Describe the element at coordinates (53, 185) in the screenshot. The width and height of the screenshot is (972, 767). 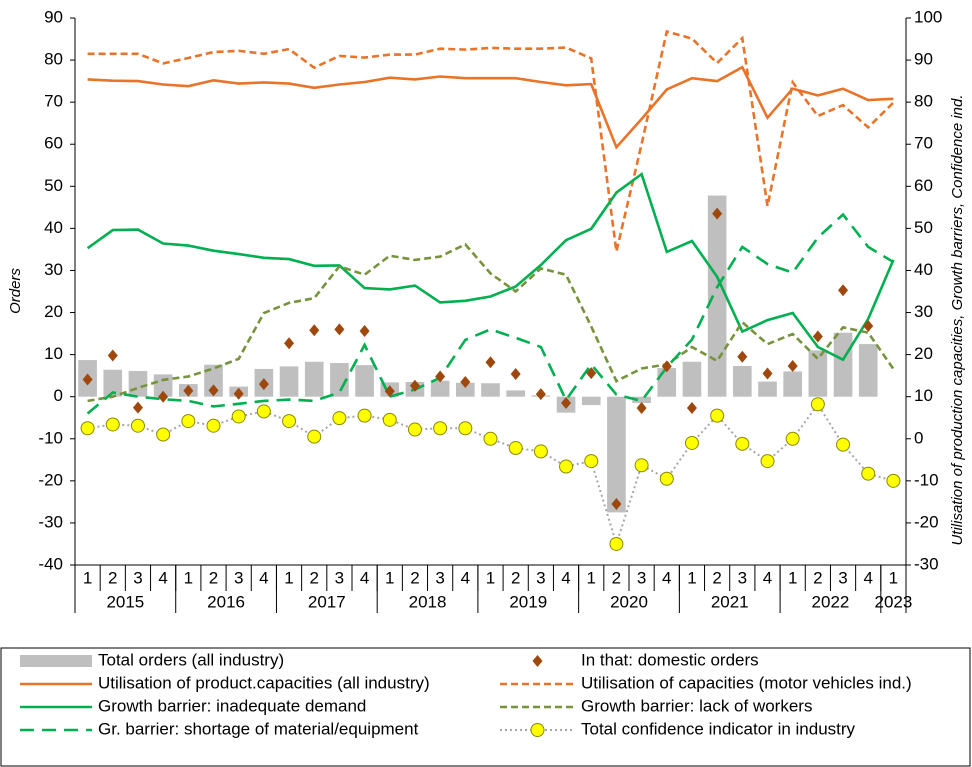
I see `y-tick-label: 50` at that location.